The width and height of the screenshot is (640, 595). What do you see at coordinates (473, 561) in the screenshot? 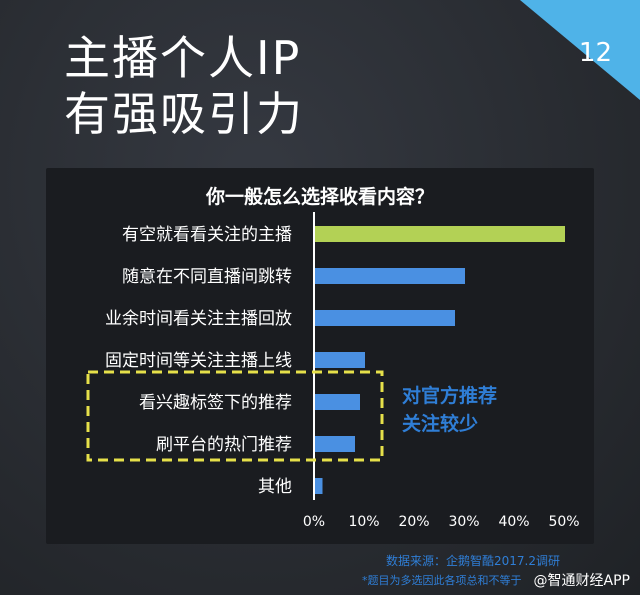
I see `data-source: 数据来源：企鹅智酷2017.2调研` at bounding box center [473, 561].